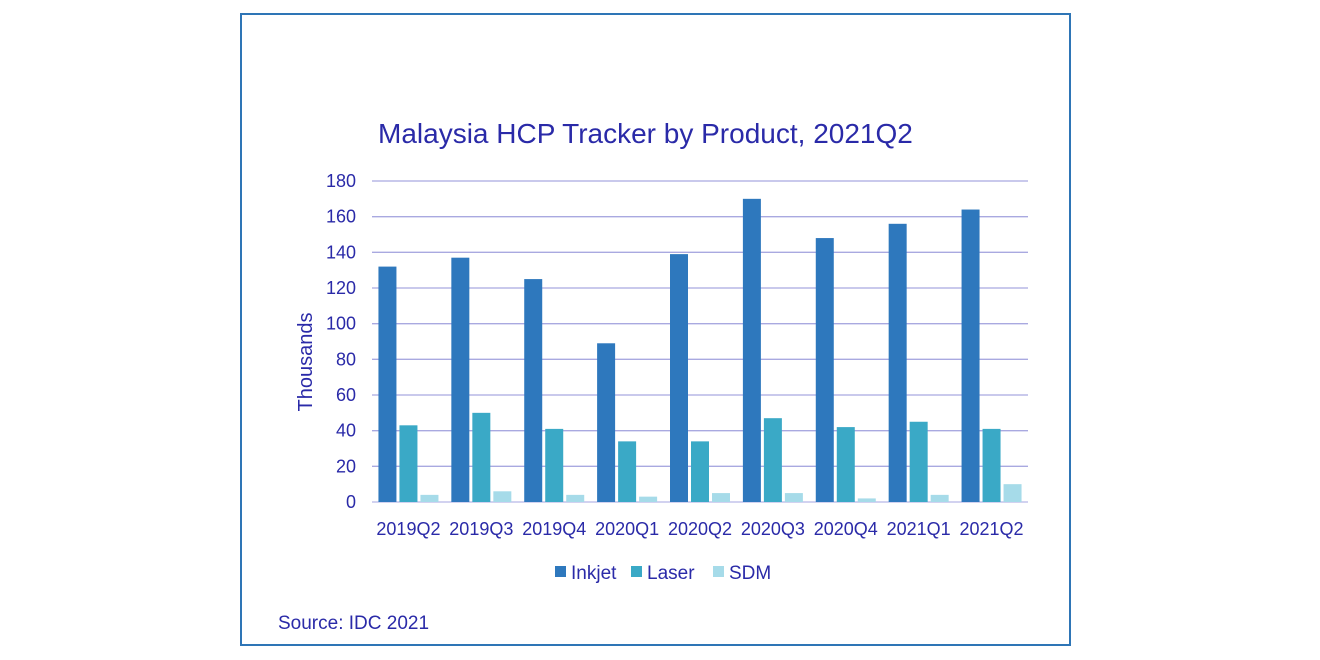 The width and height of the screenshot is (1320, 660). Describe the element at coordinates (636, 571) in the screenshot. I see `legend-swatch-laser` at that location.